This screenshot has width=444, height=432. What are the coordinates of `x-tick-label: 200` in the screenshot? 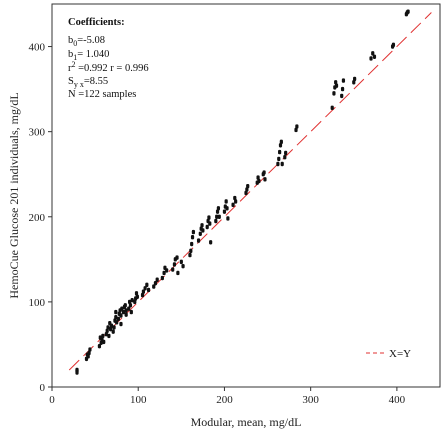 It's located at (224, 400).